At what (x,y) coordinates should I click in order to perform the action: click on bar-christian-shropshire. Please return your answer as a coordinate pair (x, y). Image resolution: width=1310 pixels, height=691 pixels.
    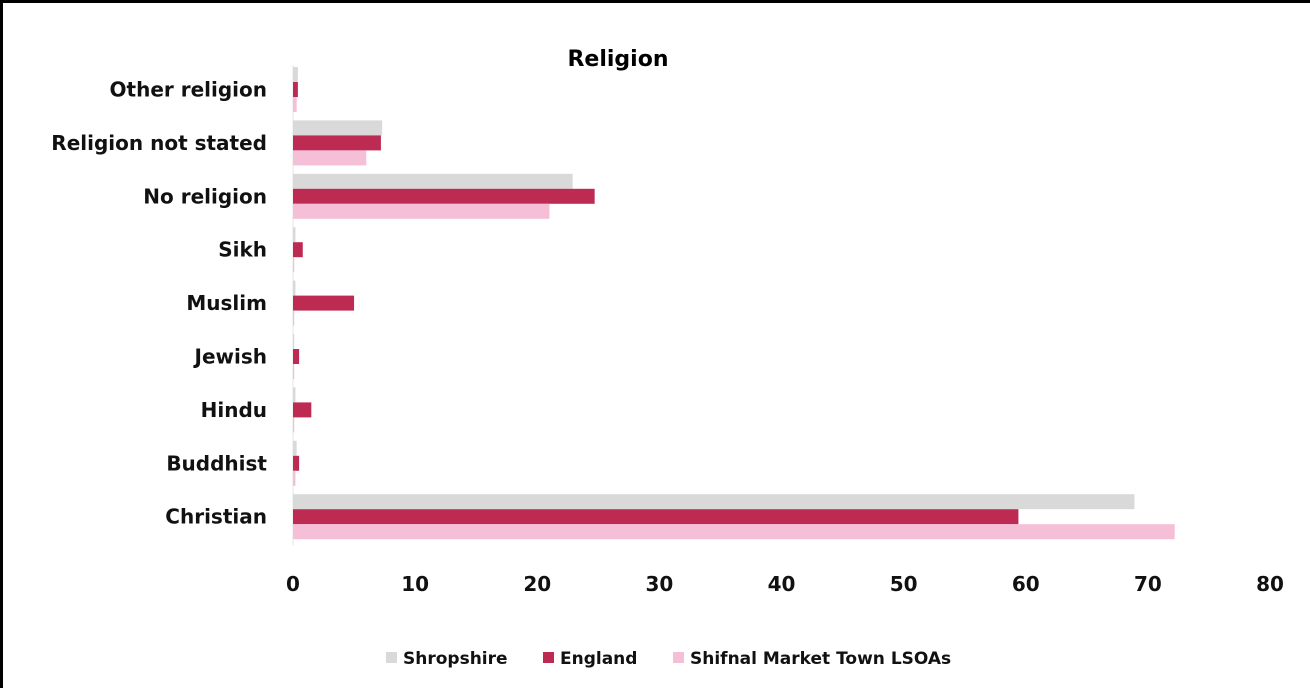
    Looking at the image, I should click on (714, 502).